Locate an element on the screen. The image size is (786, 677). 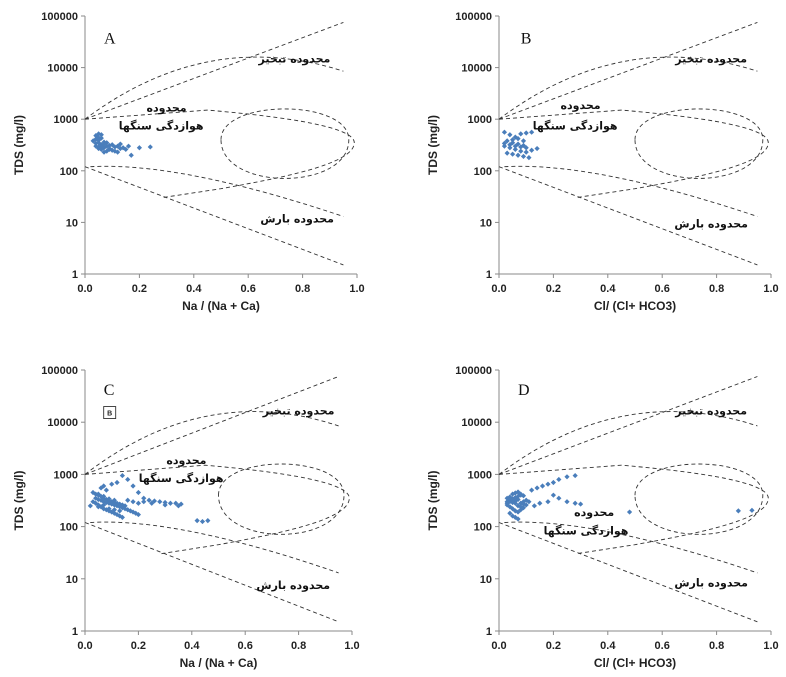
panel-label: A is located at coordinates (110, 38).